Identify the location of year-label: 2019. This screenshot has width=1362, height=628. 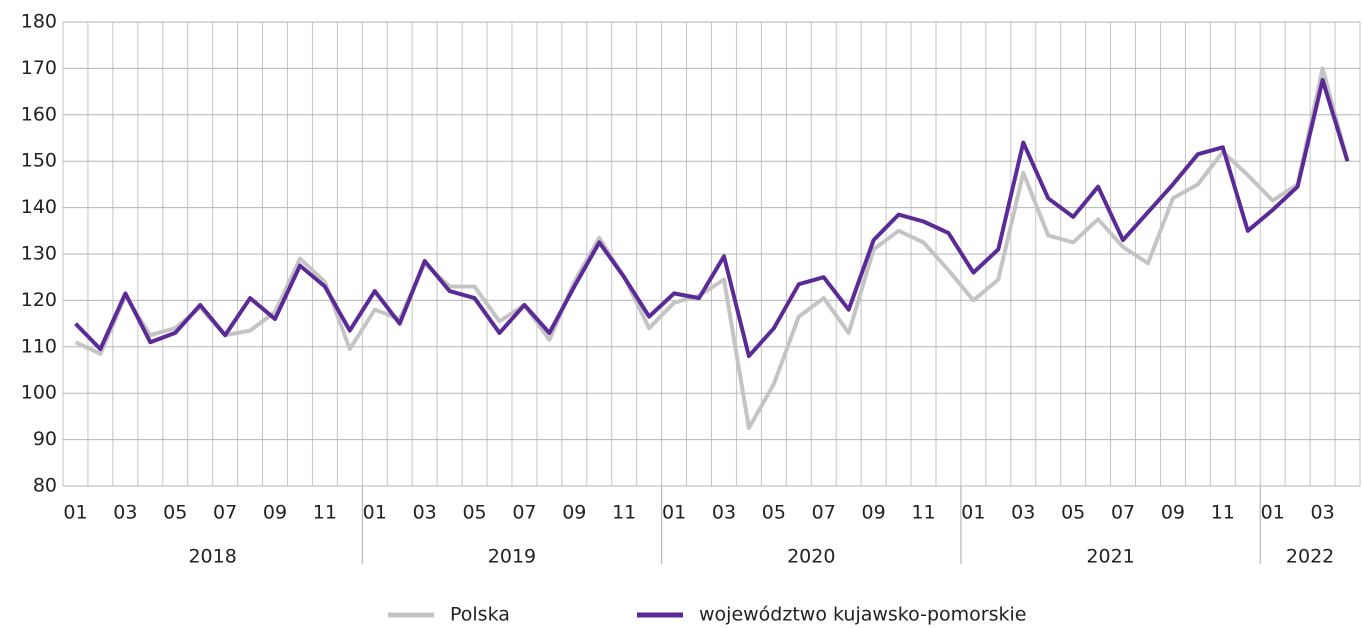
(512, 557).